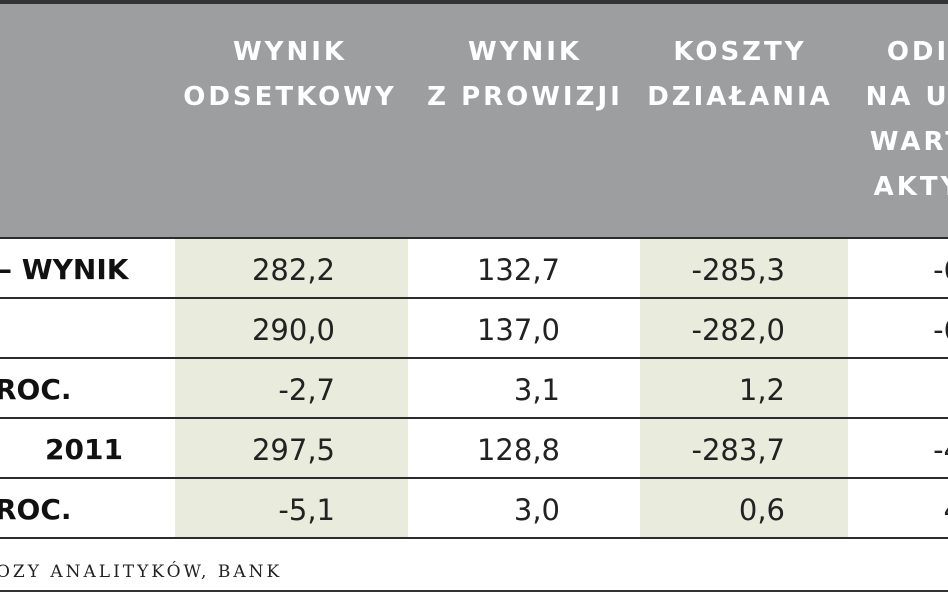 The width and height of the screenshot is (948, 593). What do you see at coordinates (908, 142) in the screenshot?
I see `header-line: WART` at bounding box center [908, 142].